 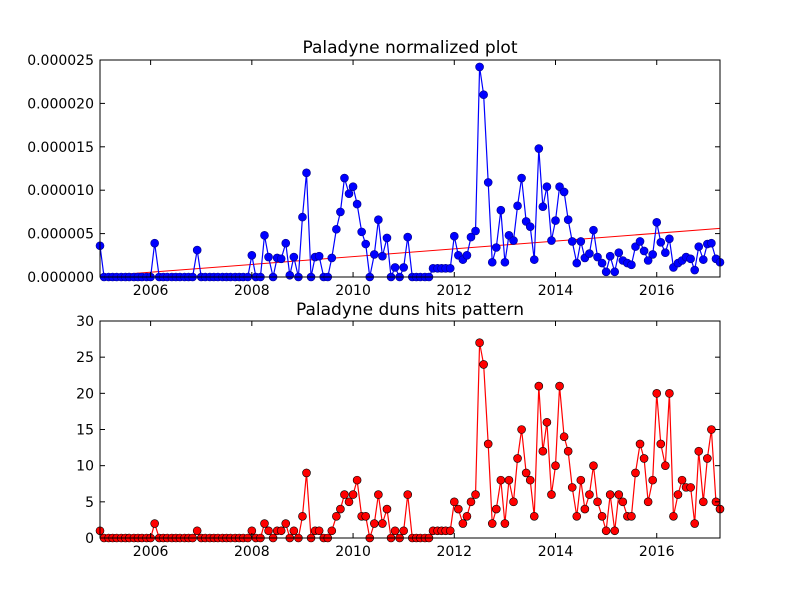 I want to click on bottom-y-tick-label: 30, so click(x=85, y=322).